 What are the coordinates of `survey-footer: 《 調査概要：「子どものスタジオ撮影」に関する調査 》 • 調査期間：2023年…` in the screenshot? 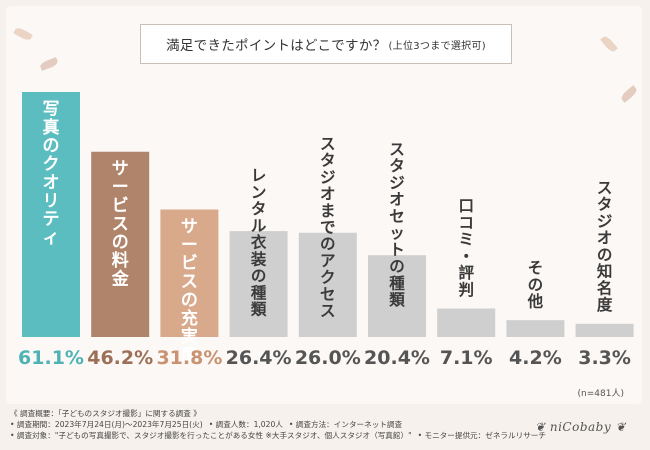 It's located at (325, 424).